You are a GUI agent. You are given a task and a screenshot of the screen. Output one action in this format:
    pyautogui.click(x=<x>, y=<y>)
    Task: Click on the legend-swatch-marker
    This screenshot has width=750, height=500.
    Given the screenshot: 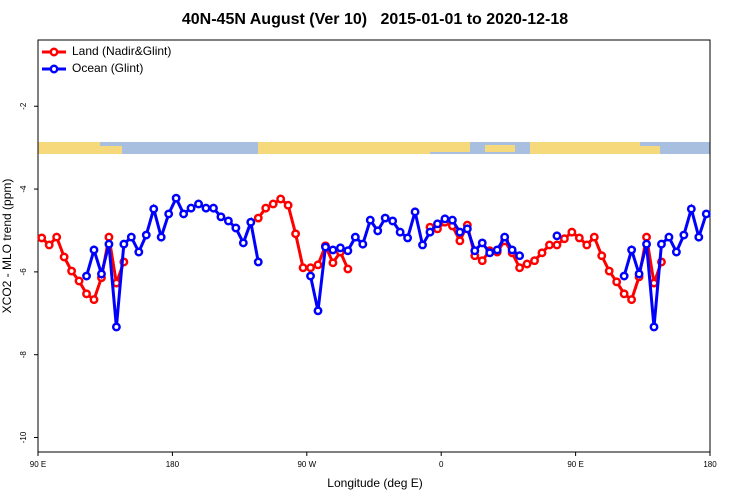 What is the action you would take?
    pyautogui.click(x=54, y=69)
    